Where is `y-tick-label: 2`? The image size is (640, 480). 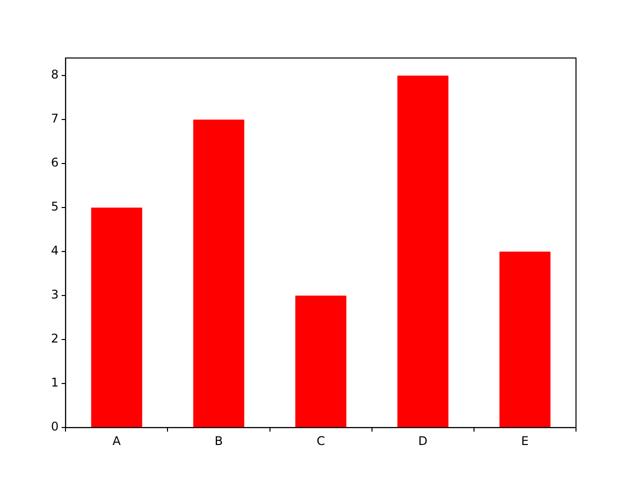
y-tick-label: 2 is located at coordinates (54, 339).